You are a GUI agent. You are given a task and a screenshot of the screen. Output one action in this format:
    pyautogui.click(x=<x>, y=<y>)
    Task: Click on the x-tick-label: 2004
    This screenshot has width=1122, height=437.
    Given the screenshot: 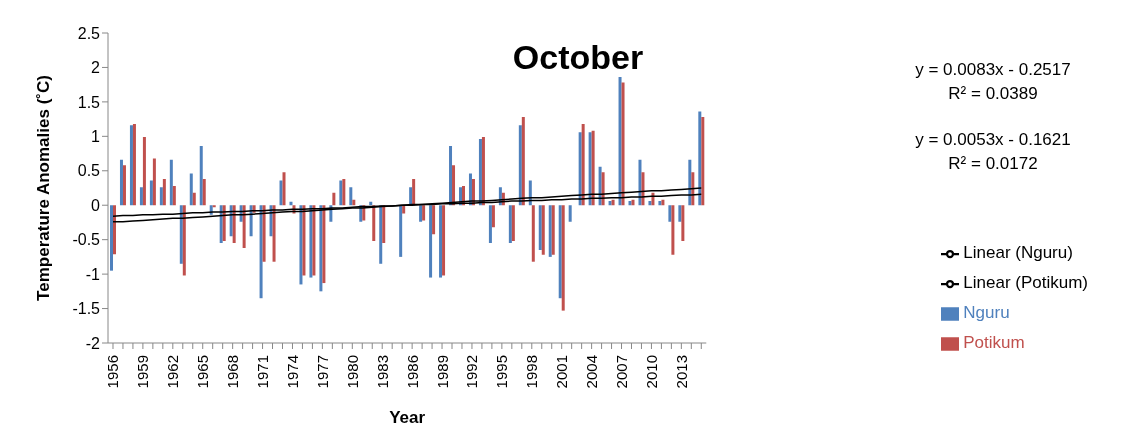 What is the action you would take?
    pyautogui.click(x=592, y=372)
    